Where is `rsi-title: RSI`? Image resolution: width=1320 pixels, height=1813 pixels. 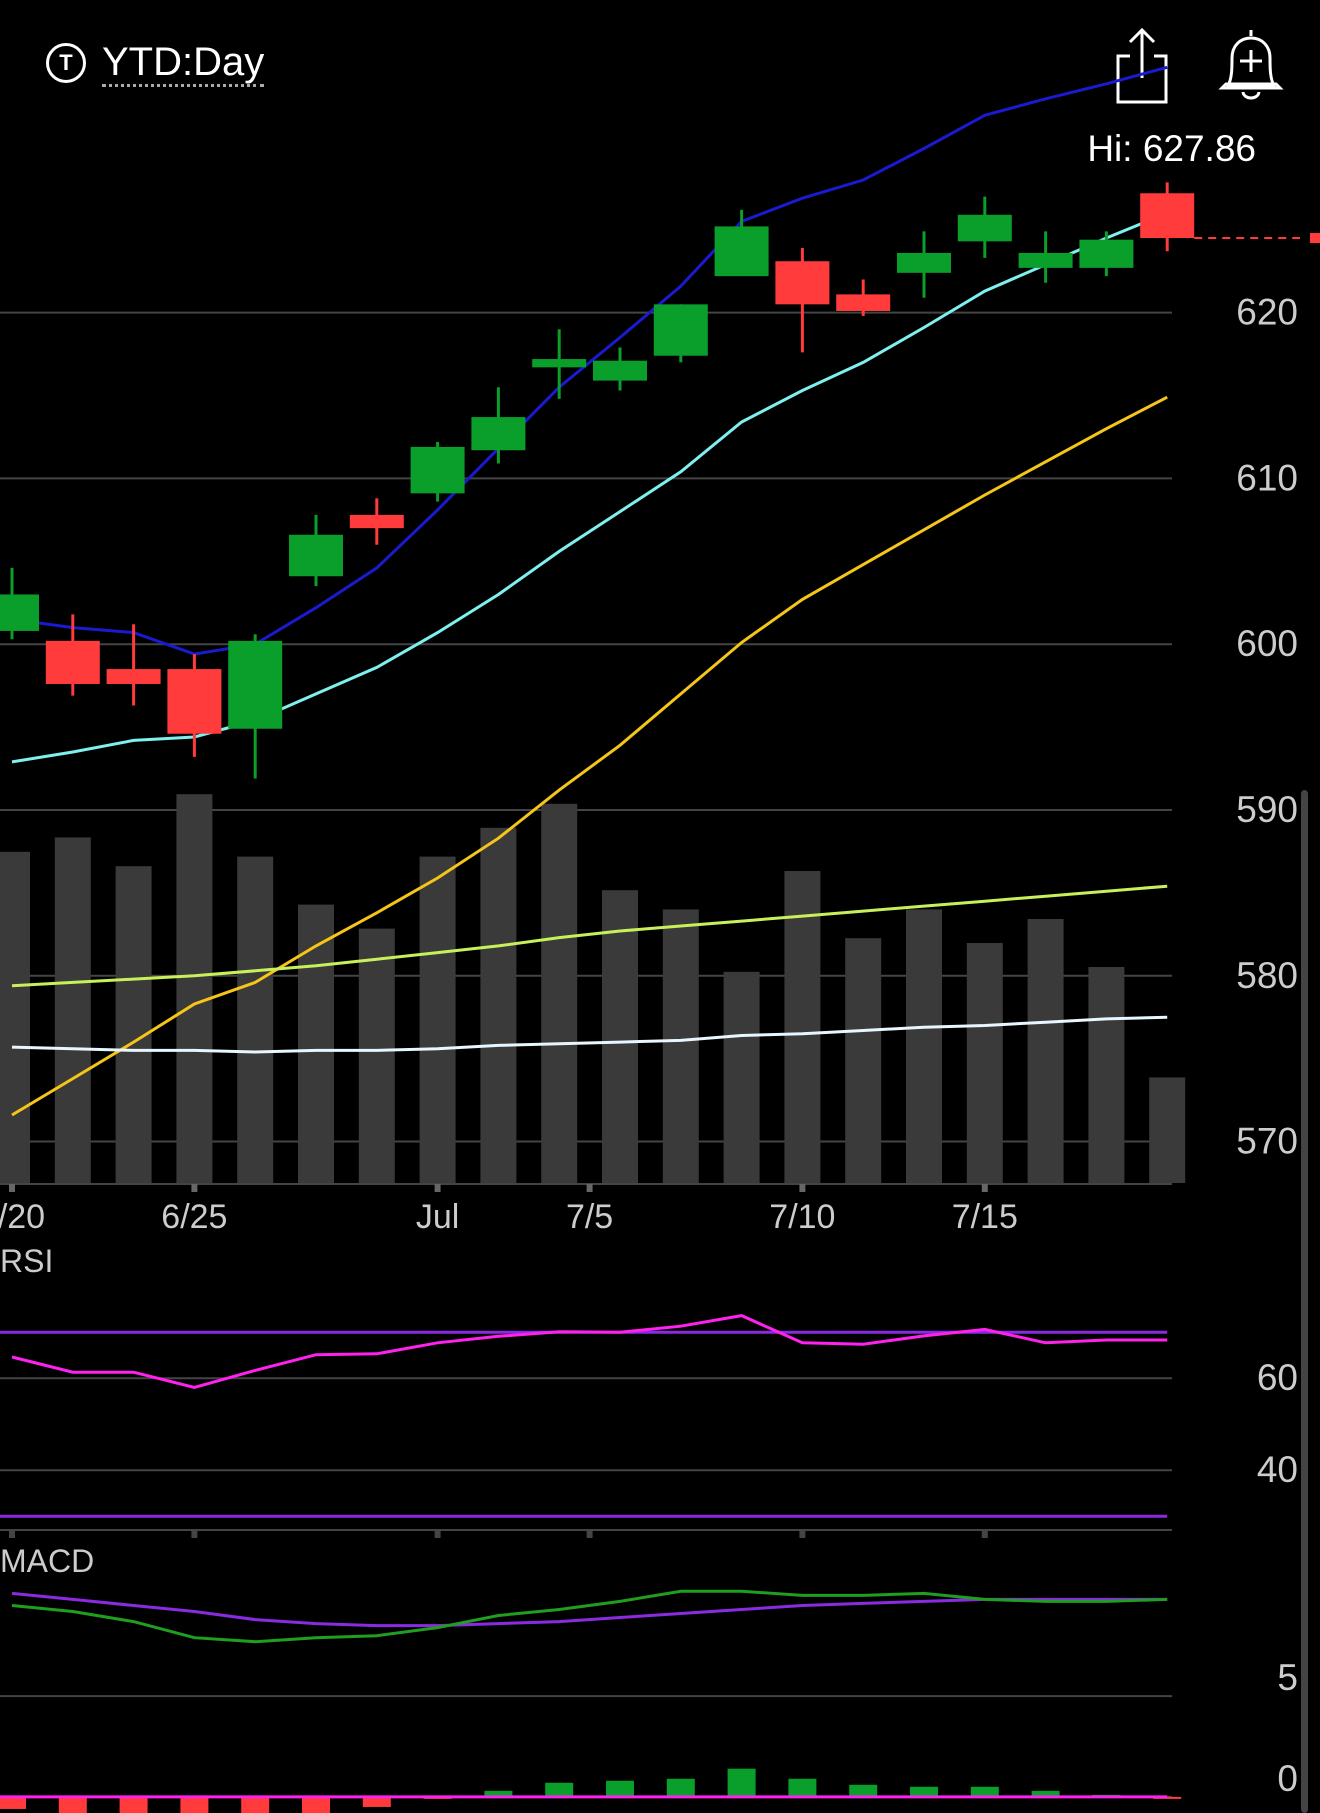 rsi-title: RSI is located at coordinates (26, 1261).